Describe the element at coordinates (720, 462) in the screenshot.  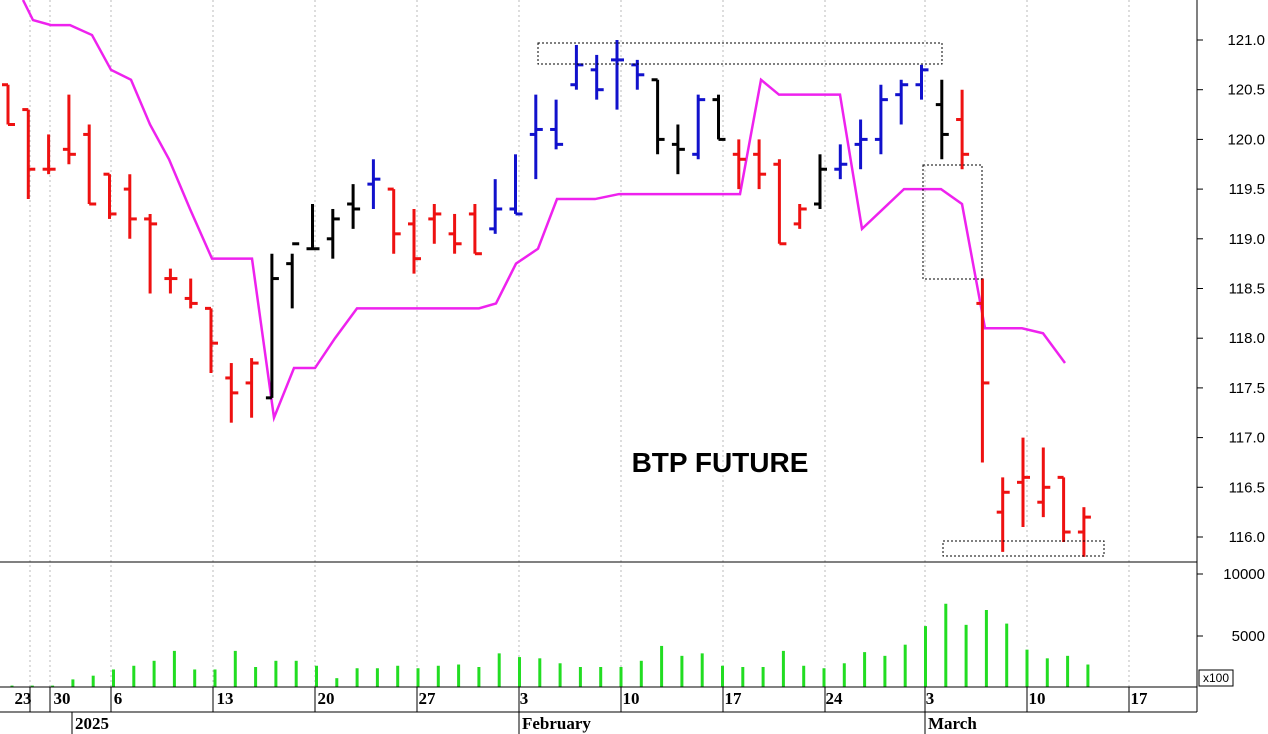
I see `chart-title: BTP FUTURE` at that location.